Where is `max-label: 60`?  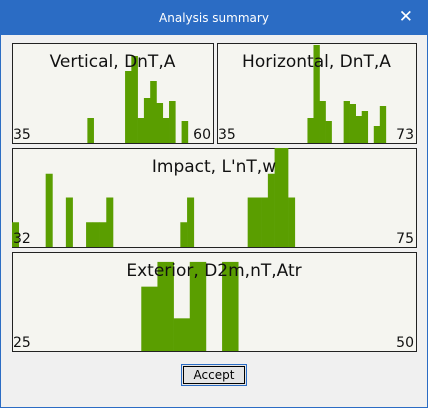 max-label: 60 is located at coordinates (202, 135).